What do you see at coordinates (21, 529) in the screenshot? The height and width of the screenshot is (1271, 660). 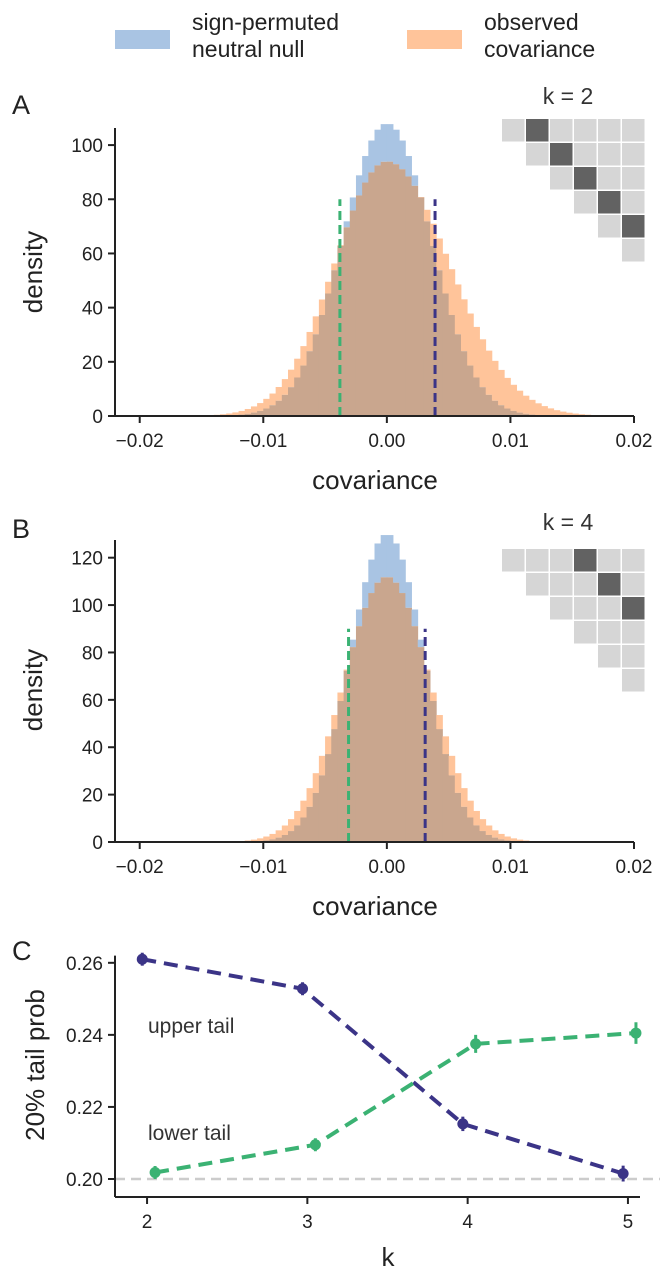 I see `panel-letter-b: B` at bounding box center [21, 529].